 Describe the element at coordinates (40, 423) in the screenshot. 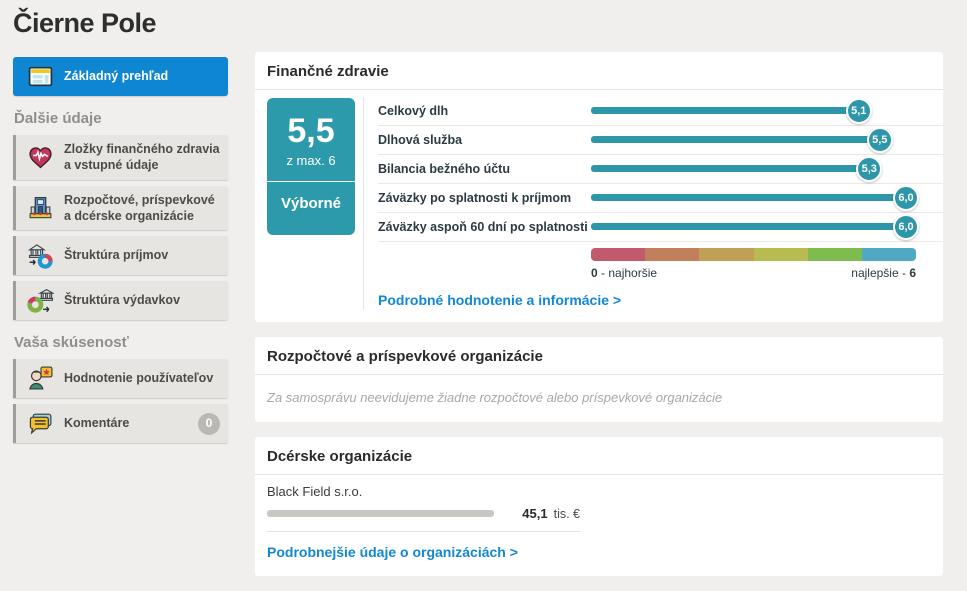

I see `comments-icon` at that location.